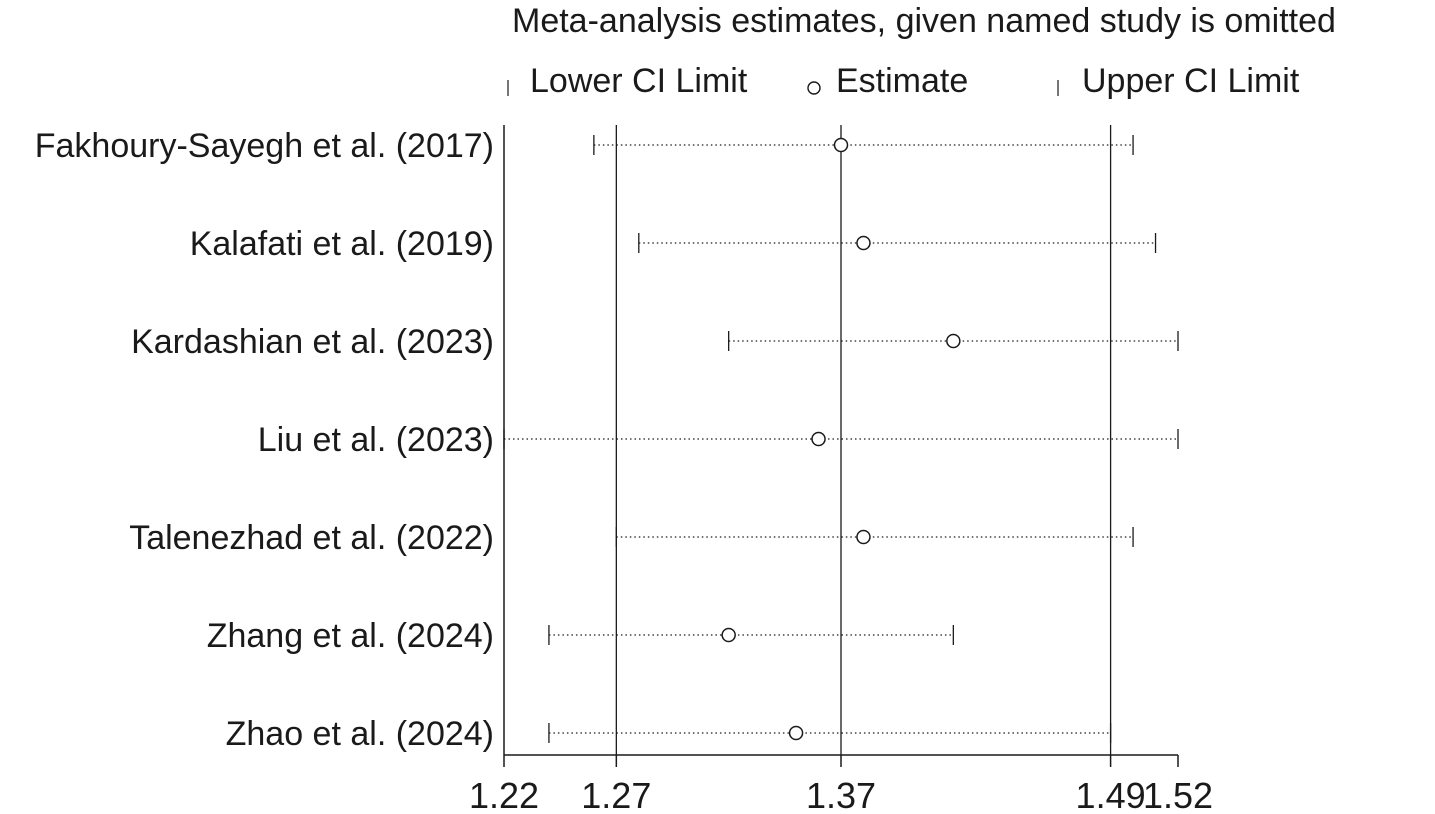 This screenshot has width=1435, height=814. Describe the element at coordinates (342, 244) in the screenshot. I see `study-label: Kalafati et al. (2019)` at that location.